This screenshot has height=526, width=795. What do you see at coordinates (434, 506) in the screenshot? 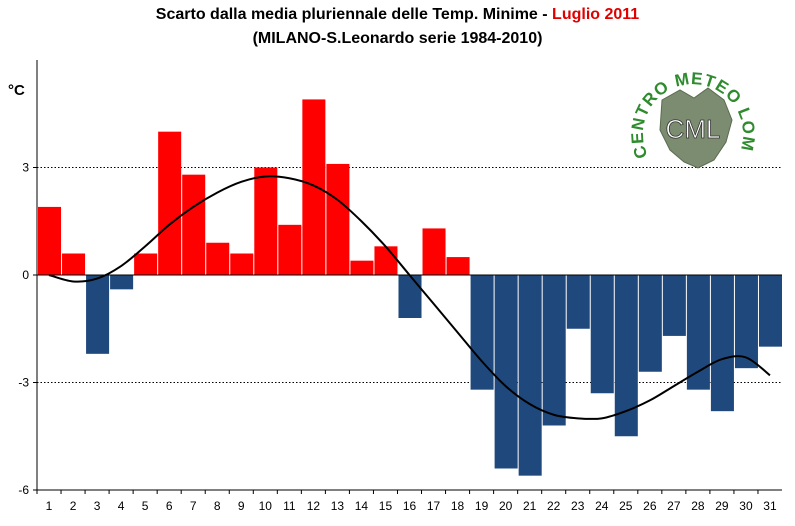
I see `x-tick-label: 17` at bounding box center [434, 506].